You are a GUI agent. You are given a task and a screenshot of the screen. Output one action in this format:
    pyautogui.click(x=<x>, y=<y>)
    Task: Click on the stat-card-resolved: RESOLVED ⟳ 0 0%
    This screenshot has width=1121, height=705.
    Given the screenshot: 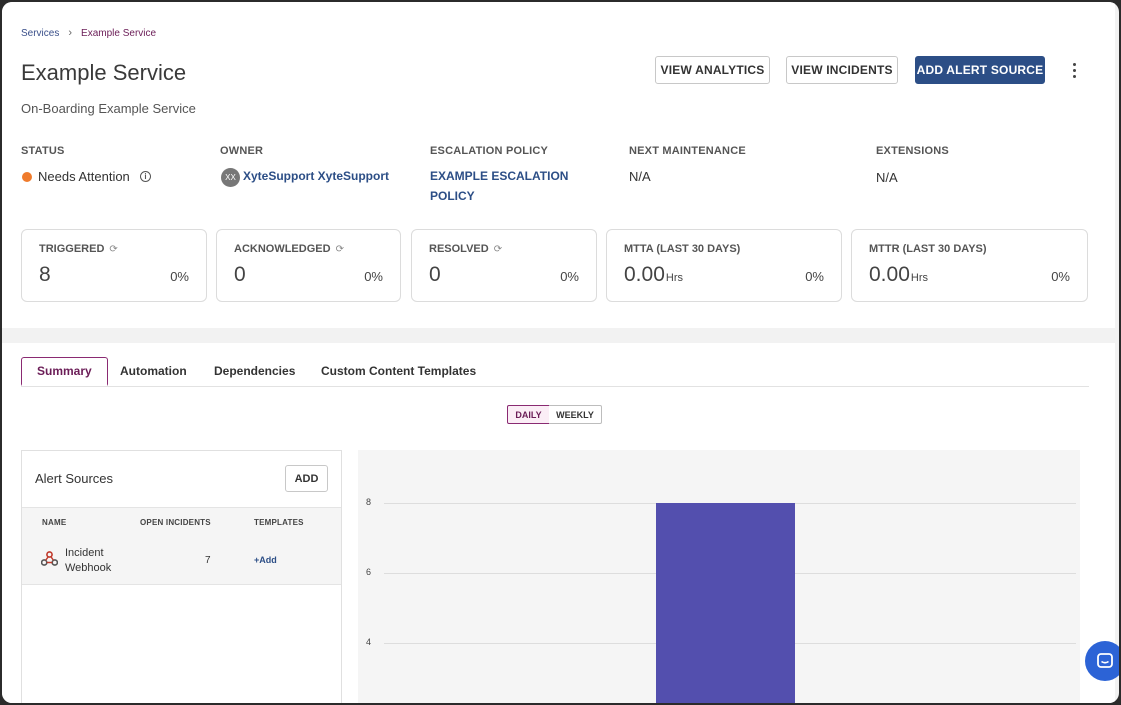 What is the action you would take?
    pyautogui.click(x=504, y=265)
    